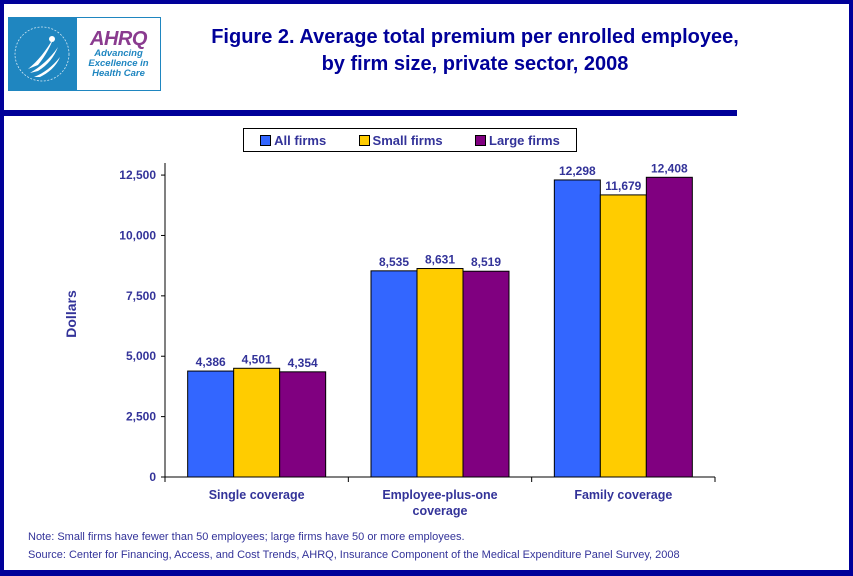 This screenshot has width=853, height=576. What do you see at coordinates (266, 140) in the screenshot?
I see `legend-swatch-all-firms` at bounding box center [266, 140].